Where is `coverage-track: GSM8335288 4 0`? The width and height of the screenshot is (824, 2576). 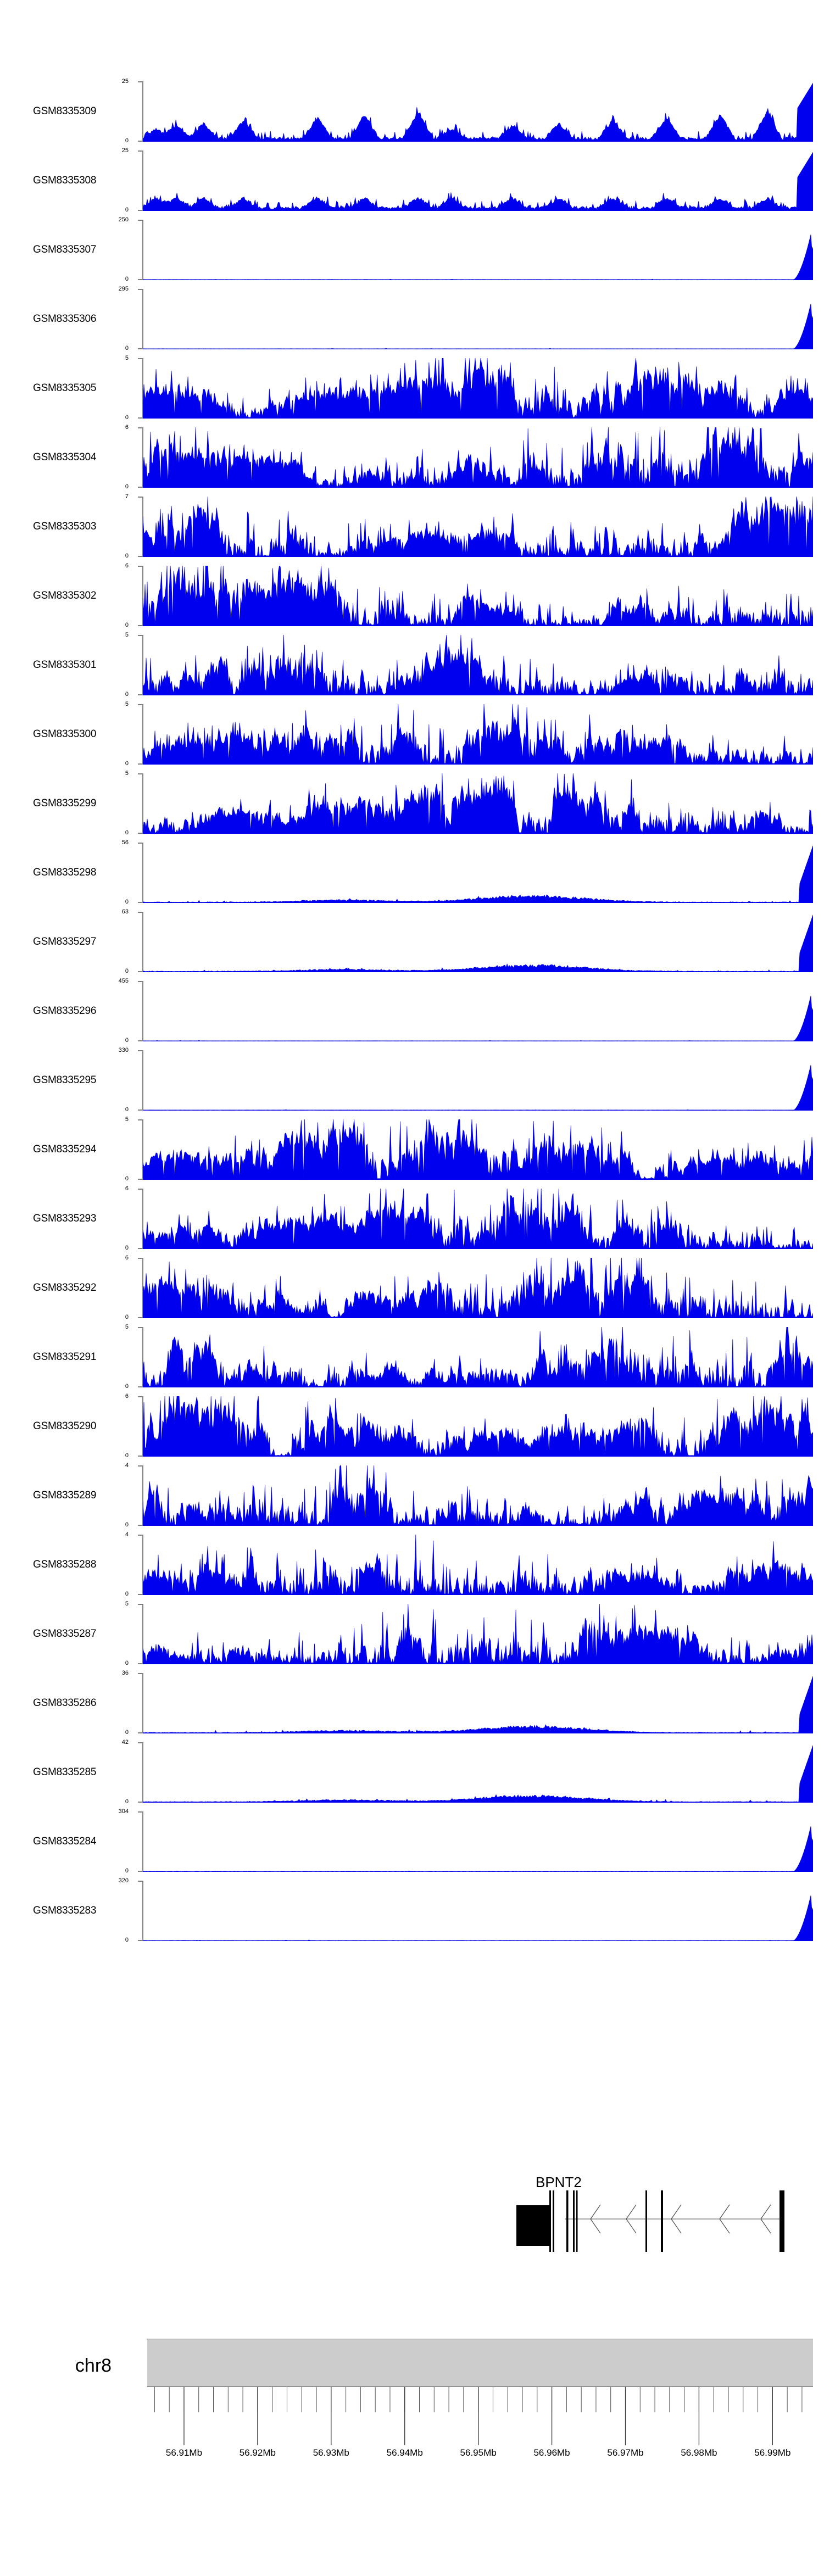
coverage-track: GSM8335288 4 0 is located at coordinates (412, 1564).